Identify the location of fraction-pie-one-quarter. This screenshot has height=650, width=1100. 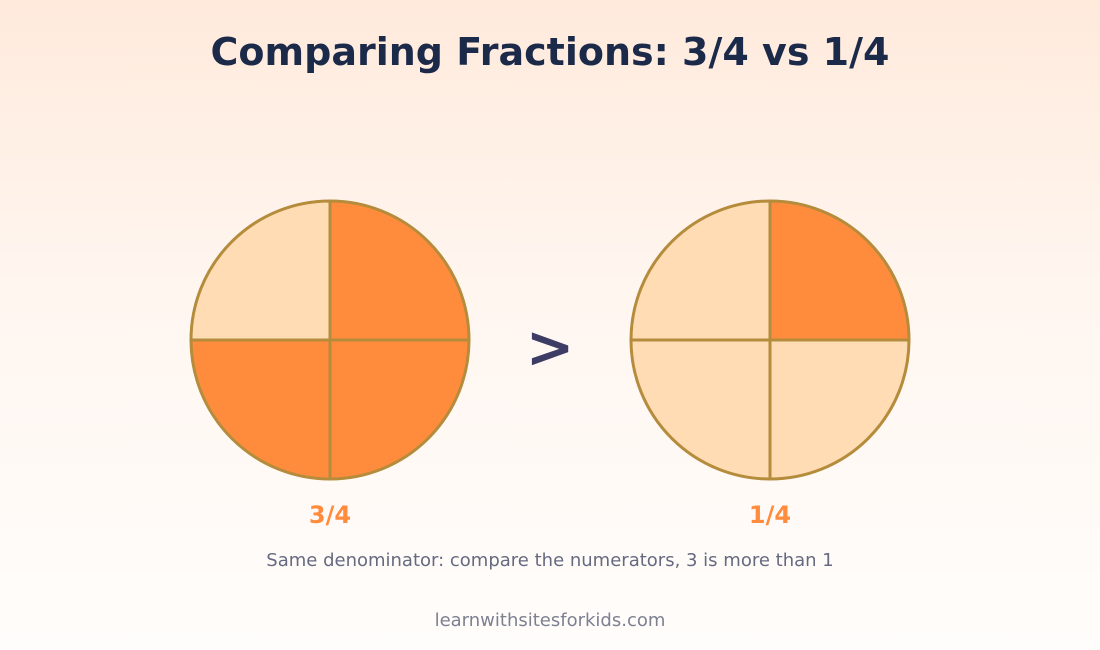
(770, 340).